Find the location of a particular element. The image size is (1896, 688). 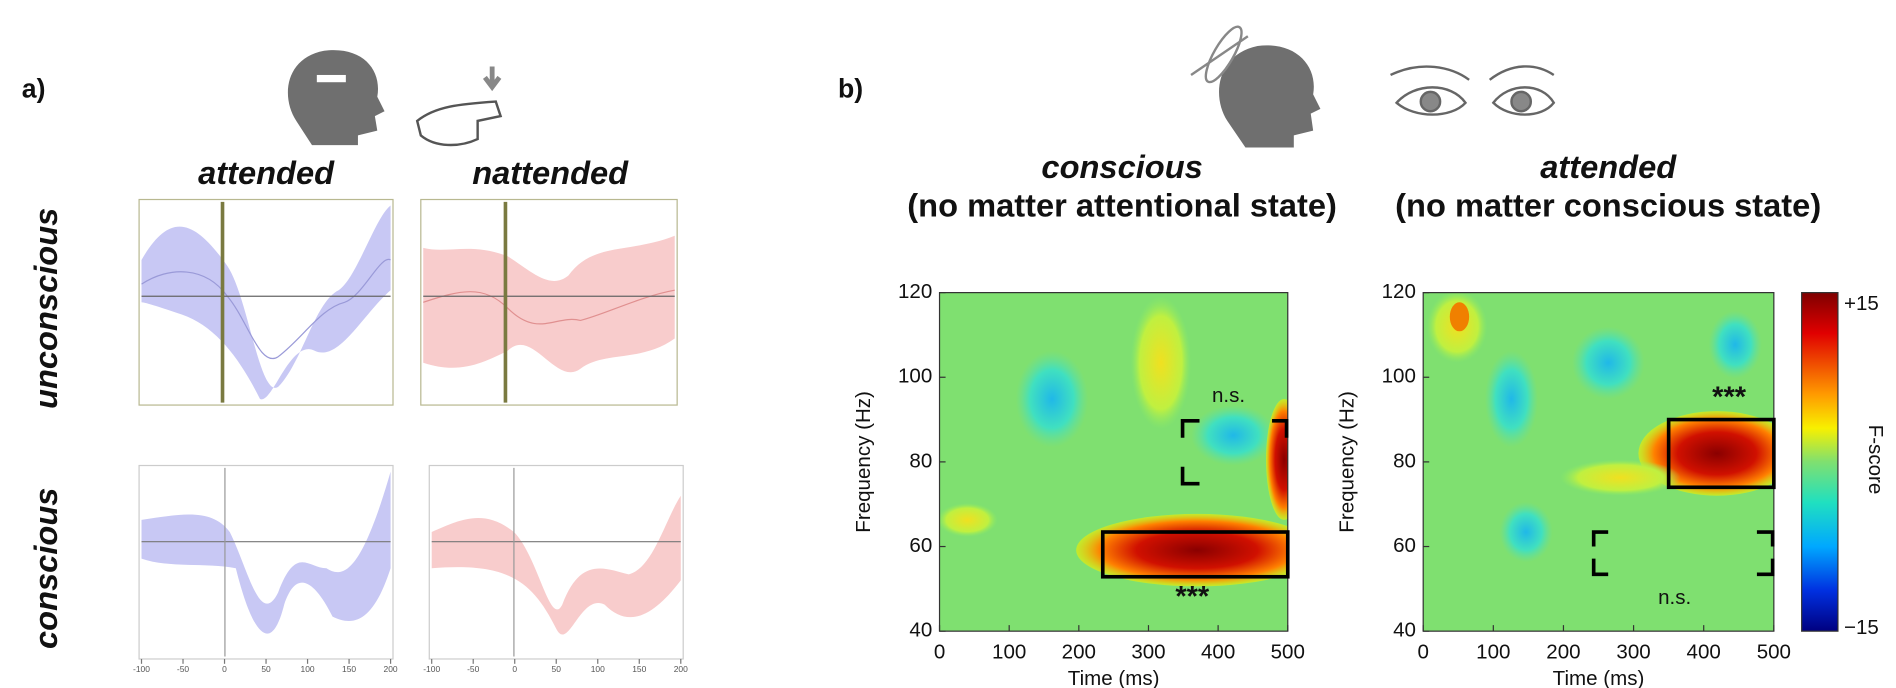

finger-icon is located at coordinates (459, 106).